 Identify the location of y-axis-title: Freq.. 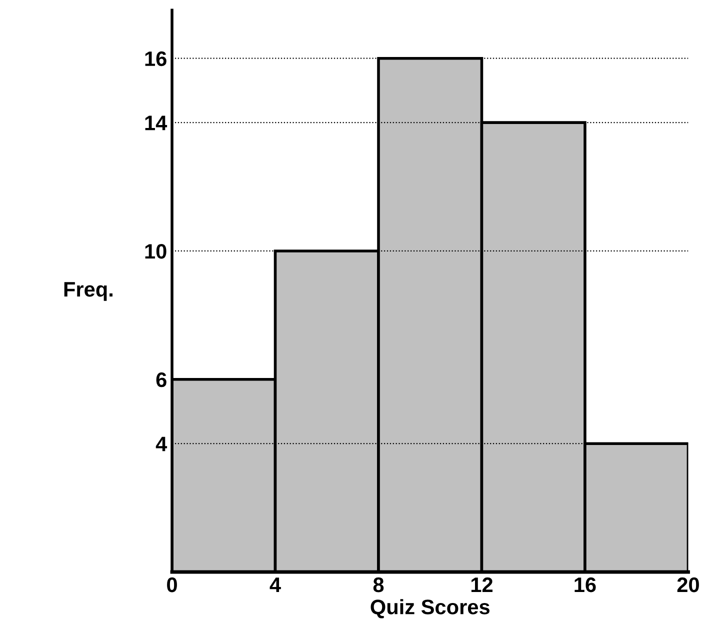
(88, 291).